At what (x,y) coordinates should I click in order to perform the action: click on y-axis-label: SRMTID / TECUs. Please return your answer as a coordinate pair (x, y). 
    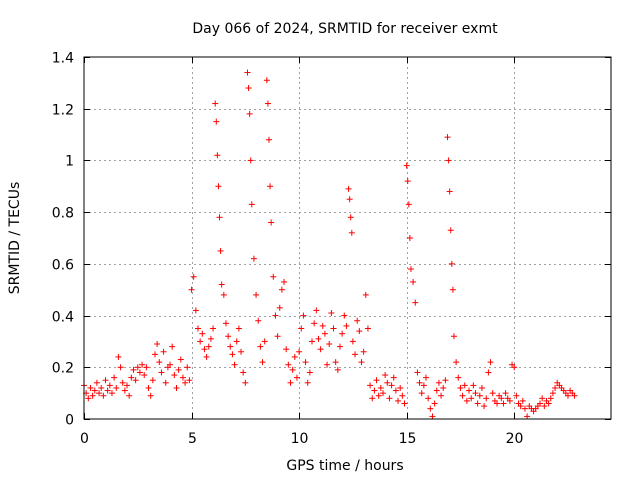
    Looking at the image, I should click on (15, 238).